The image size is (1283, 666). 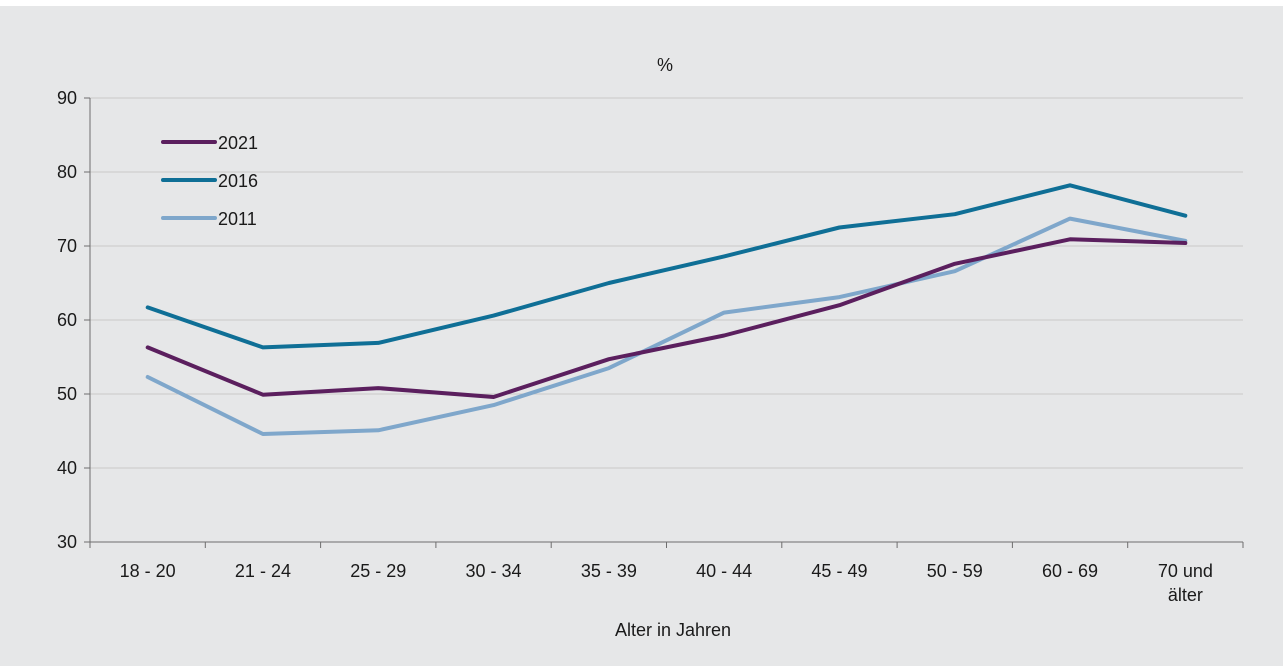 I want to click on x-tick-label: 70 und älter, so click(x=1185, y=583).